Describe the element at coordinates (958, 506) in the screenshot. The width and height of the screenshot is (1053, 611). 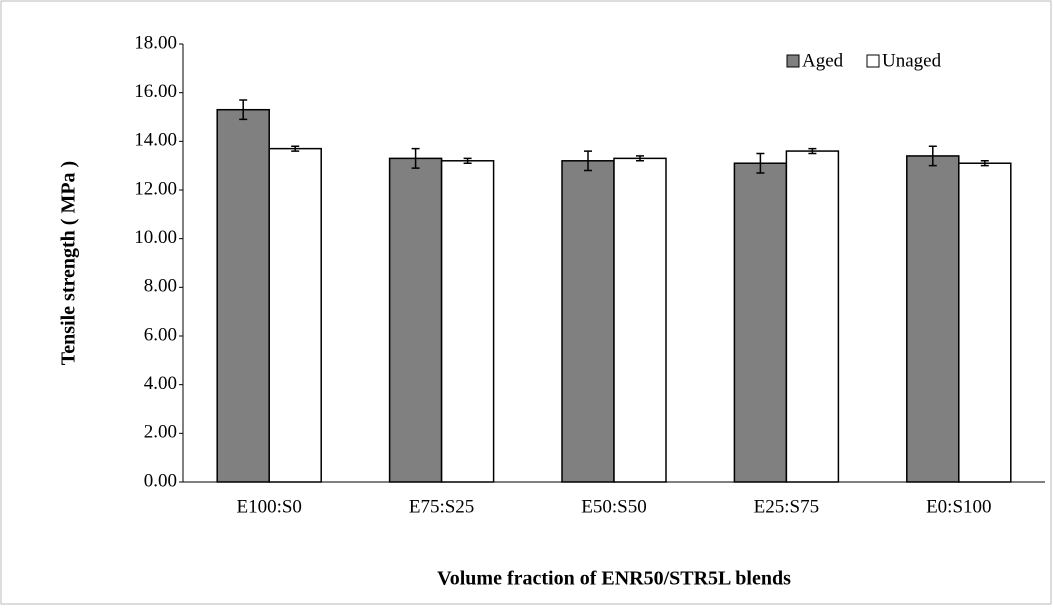
I see `x-tick-label: E0:S100` at that location.